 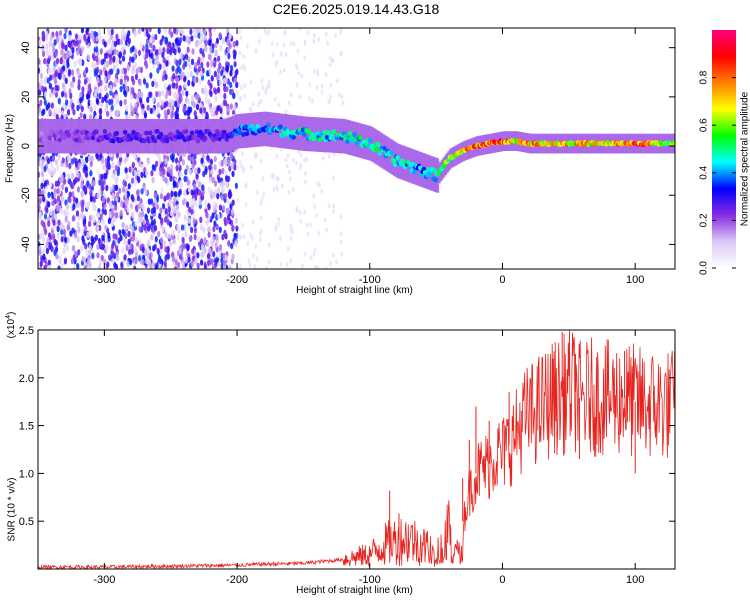 I want to click on colorbar-tick-label: 0.8, so click(x=704, y=77).